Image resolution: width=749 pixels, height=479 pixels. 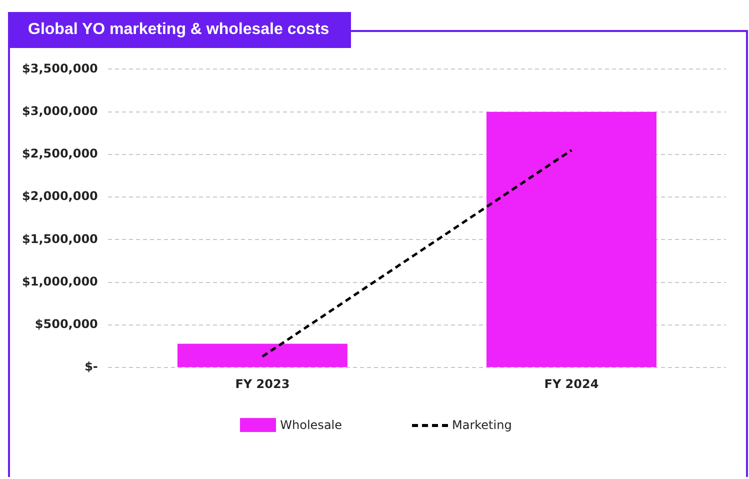 What do you see at coordinates (60, 281) in the screenshot?
I see `y-tick-label: $1,000,000` at bounding box center [60, 281].